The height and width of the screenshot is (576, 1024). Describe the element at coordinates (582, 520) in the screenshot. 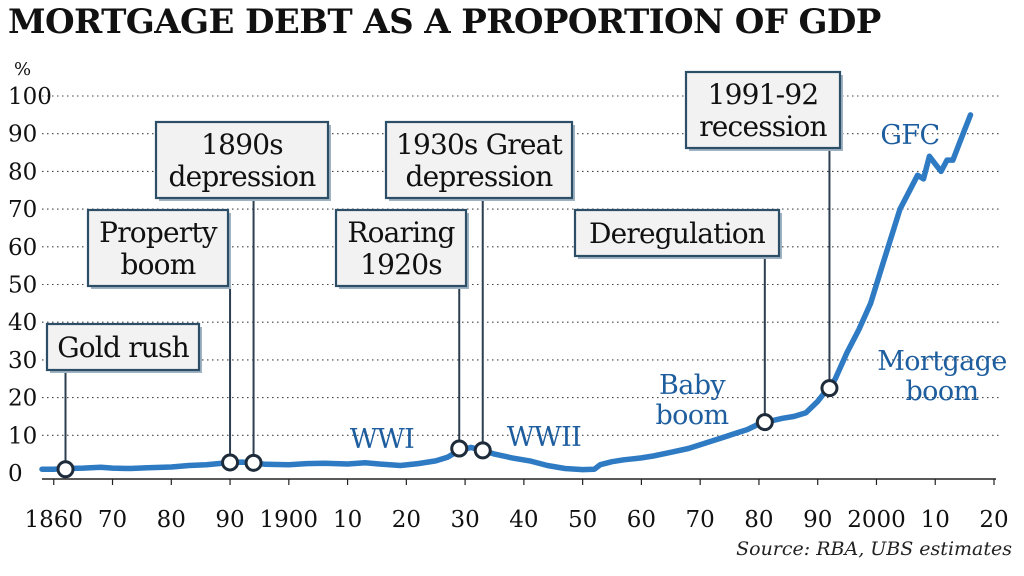

I see `x-tick-label: 50` at that location.